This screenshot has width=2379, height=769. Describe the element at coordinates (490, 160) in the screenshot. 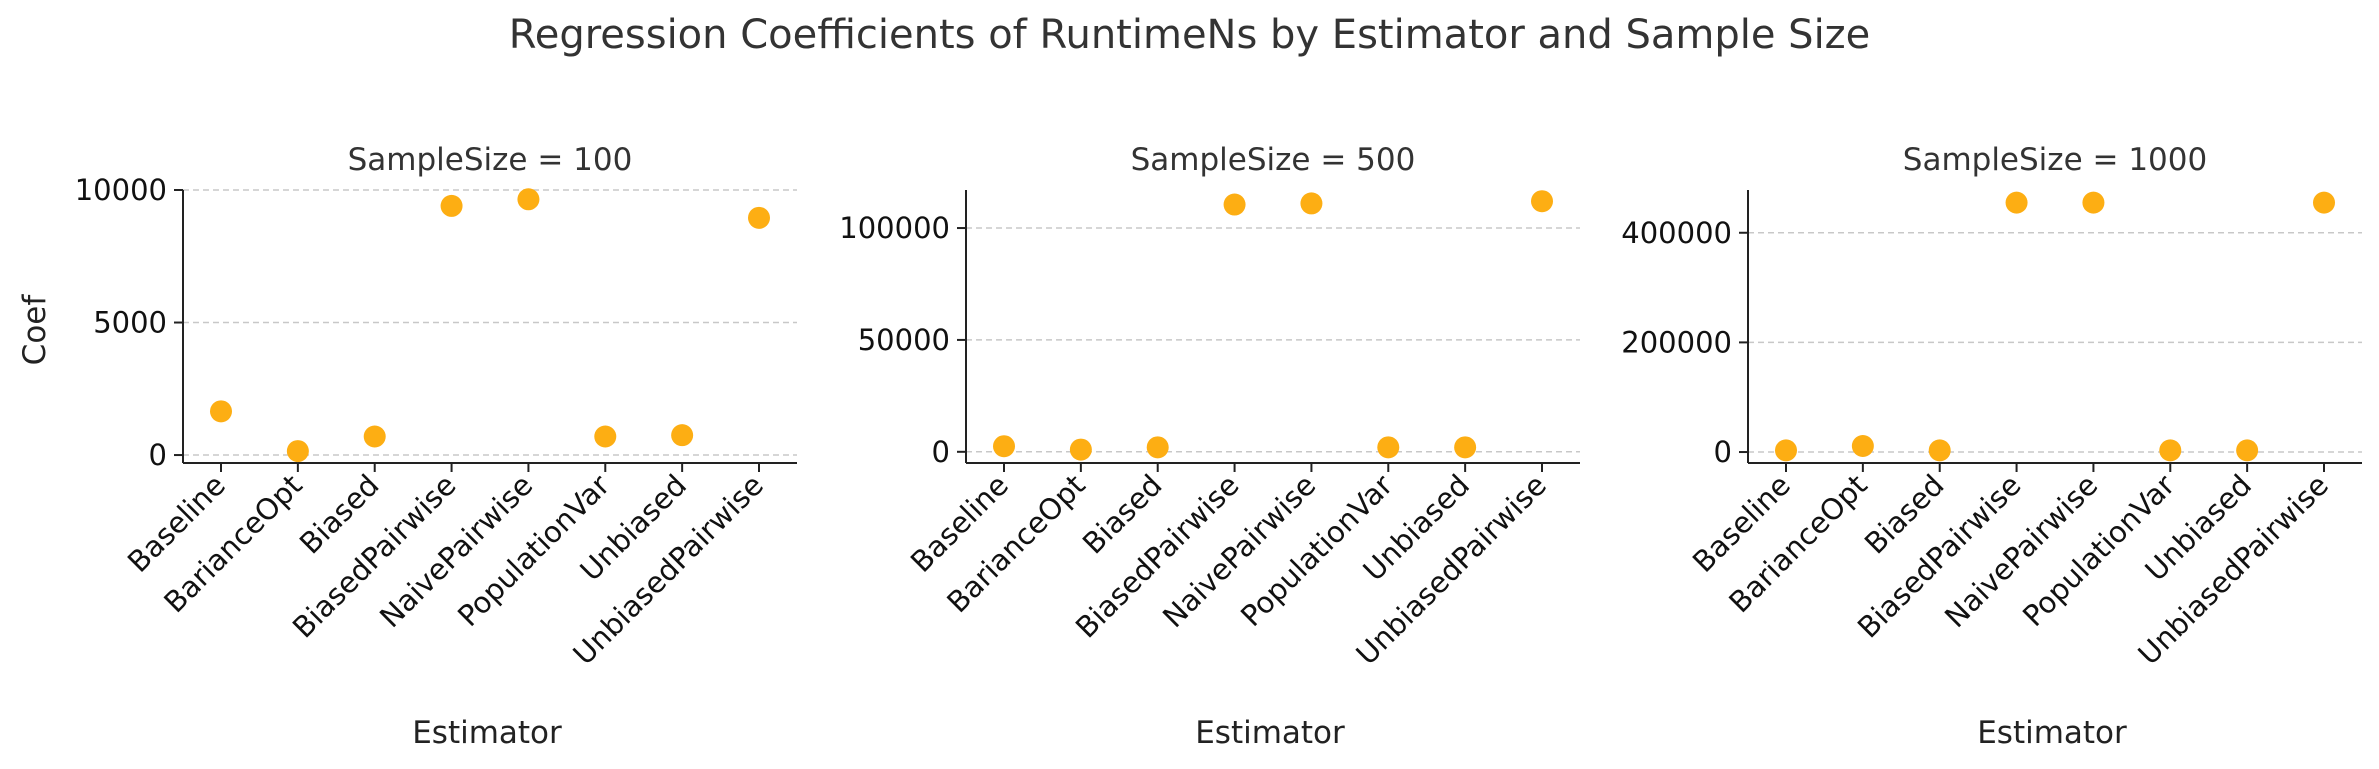

I see `panel-title: SampleSize = 100` at that location.